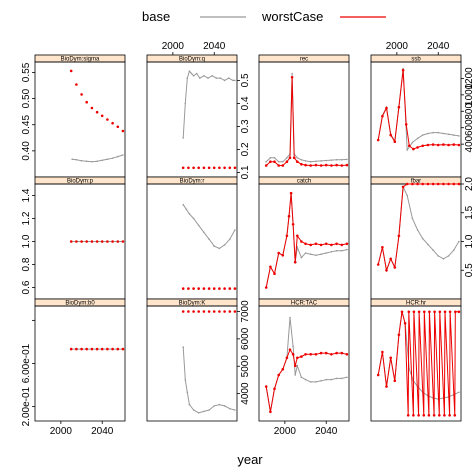 The height and width of the screenshot is (474, 474). What do you see at coordinates (26, 287) in the screenshot?
I see `y-tick-label-biodym-p: 0.6` at bounding box center [26, 287].